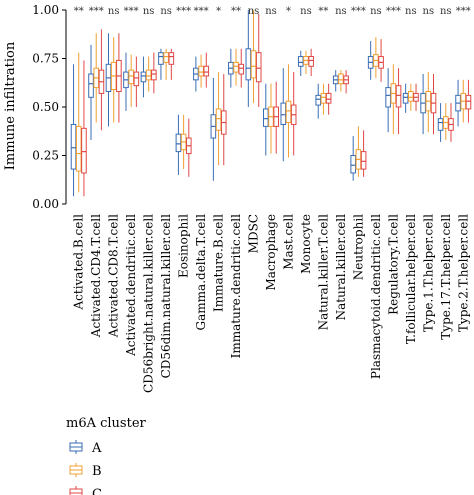 Image resolution: width=474 pixels, height=495 pixels. I want to click on x-tick-label: Type.17.T.helper.cell, so click(446, 277).